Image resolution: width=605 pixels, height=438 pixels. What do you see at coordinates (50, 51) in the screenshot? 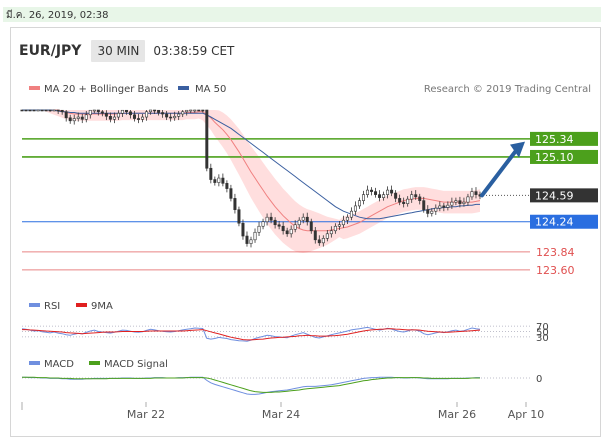
I see `pair-title: EUR/JPY` at bounding box center [50, 51].